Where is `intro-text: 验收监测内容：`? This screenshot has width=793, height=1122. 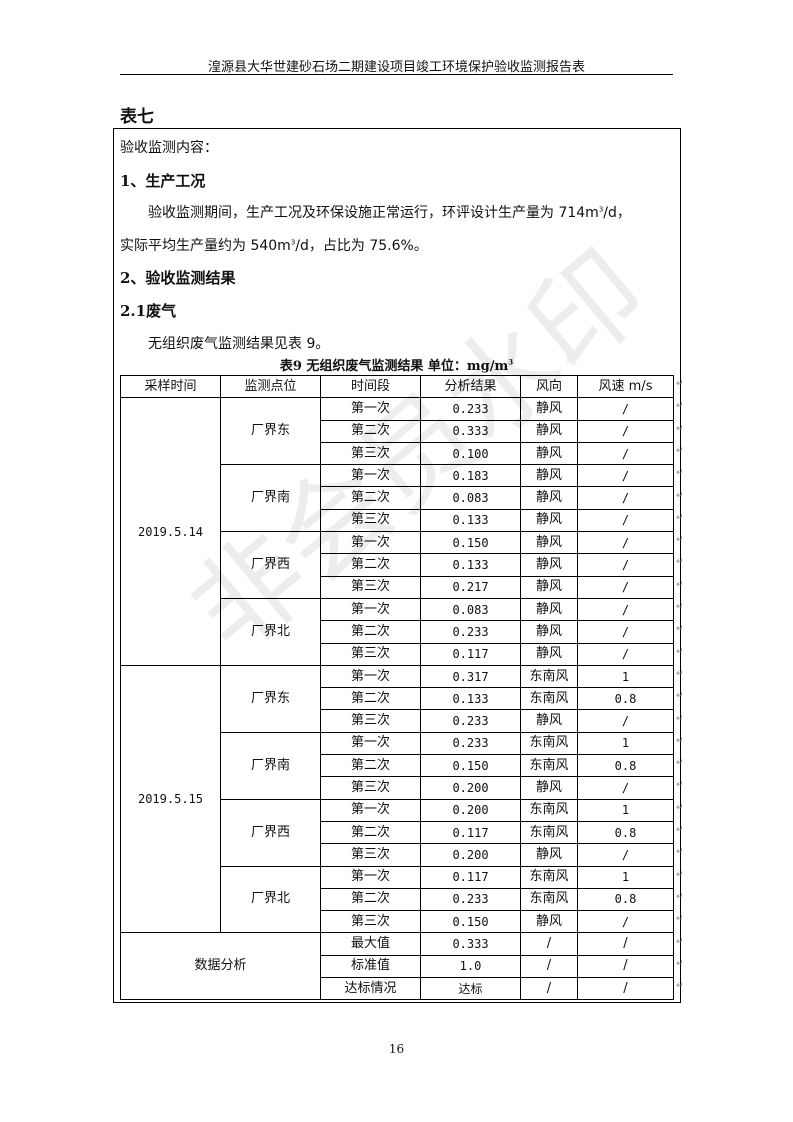
intro-text: 验收监测内容： is located at coordinates (169, 148).